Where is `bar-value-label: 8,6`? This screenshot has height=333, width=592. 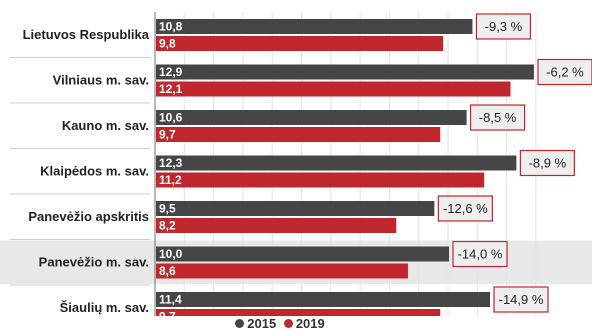 bar-value-label: 8,6 is located at coordinates (167, 271).